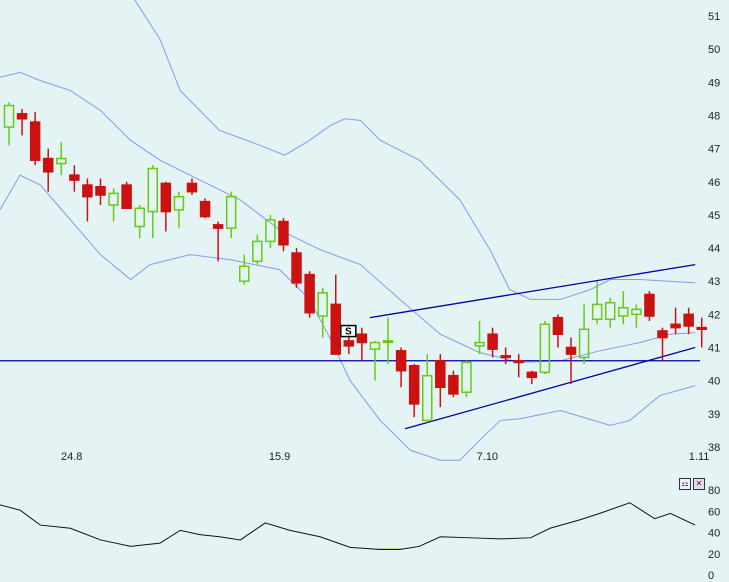  What do you see at coordinates (714, 534) in the screenshot?
I see `oscillator-axis-tick: 40` at bounding box center [714, 534].